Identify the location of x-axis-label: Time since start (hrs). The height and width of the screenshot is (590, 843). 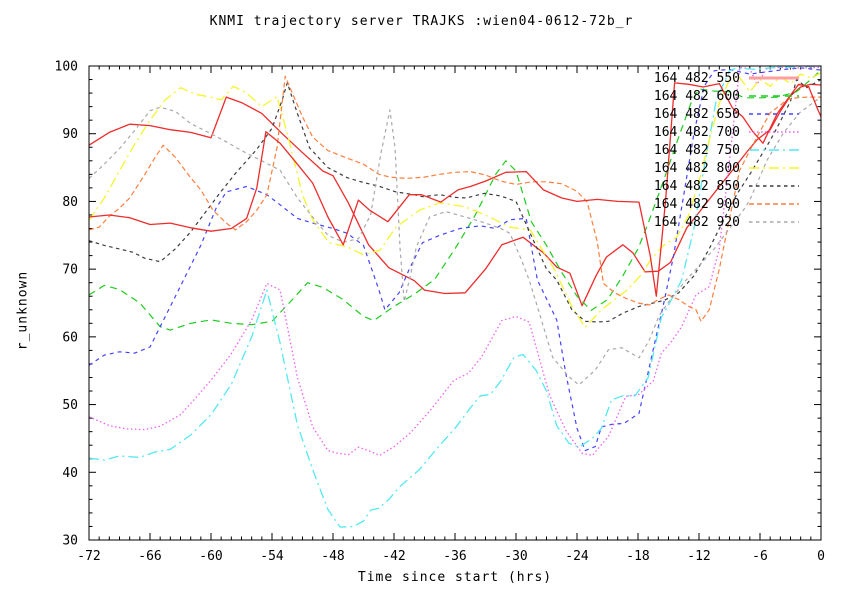
(455, 577).